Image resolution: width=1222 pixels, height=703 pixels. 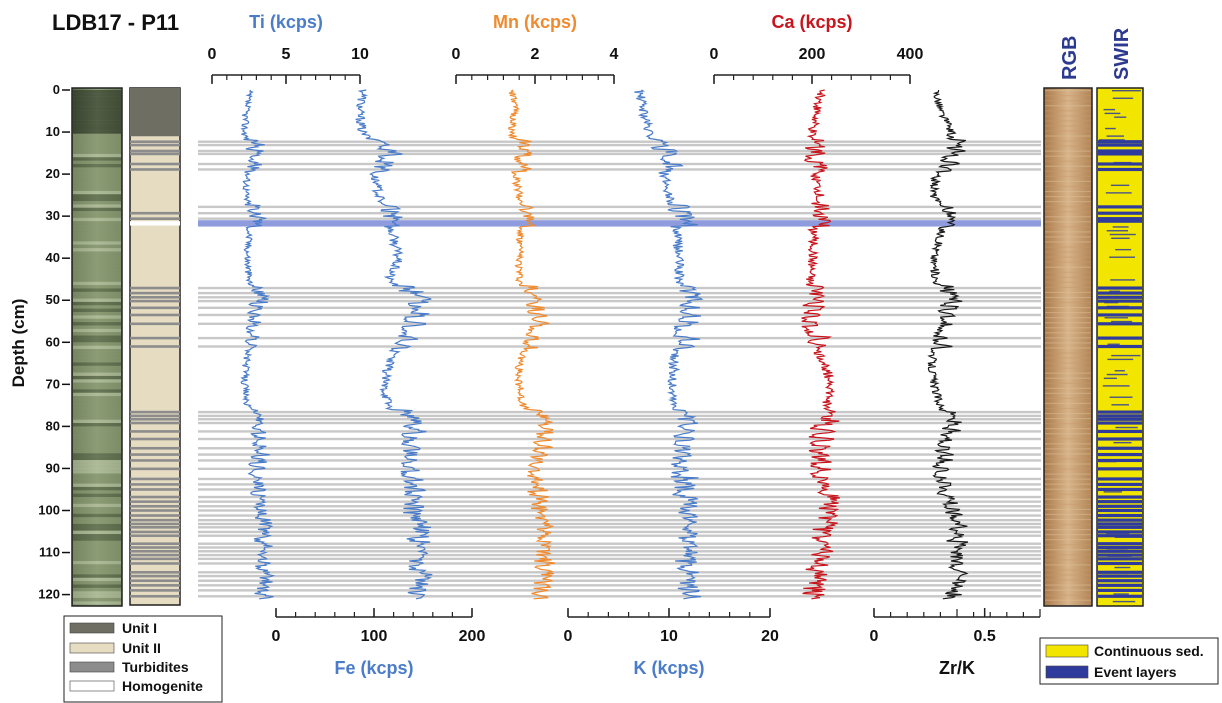 What do you see at coordinates (374, 636) in the screenshot?
I see `axis-tick-label: 100` at bounding box center [374, 636].